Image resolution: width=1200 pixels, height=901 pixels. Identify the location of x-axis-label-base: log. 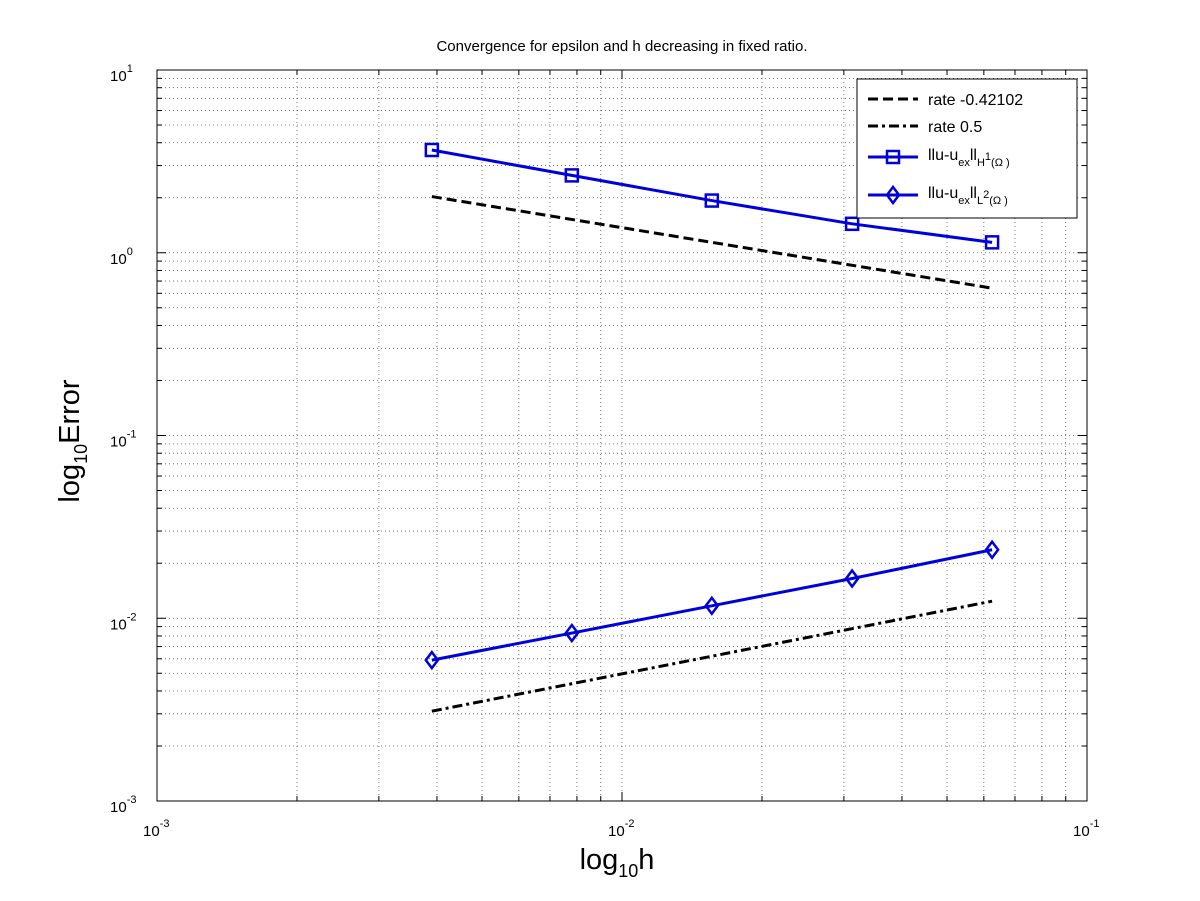
(599, 860).